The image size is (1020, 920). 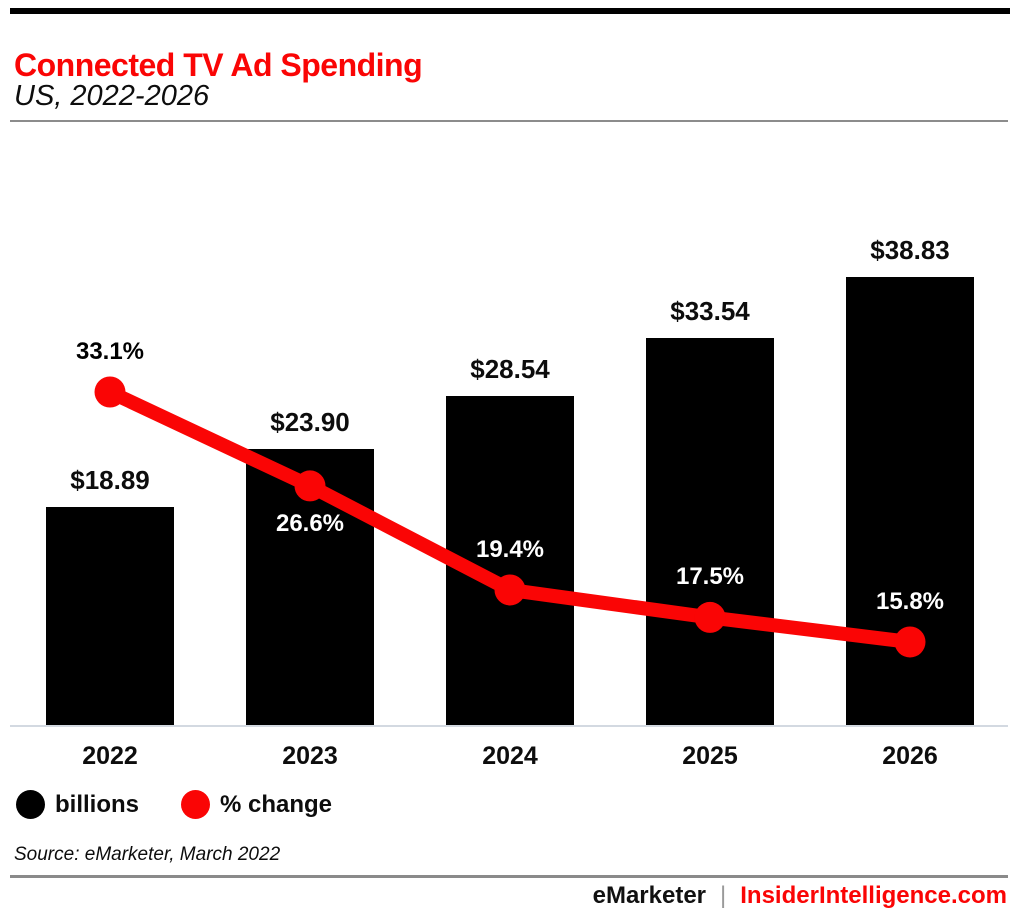 I want to click on legend-item-pct-change: % change, so click(x=256, y=804).